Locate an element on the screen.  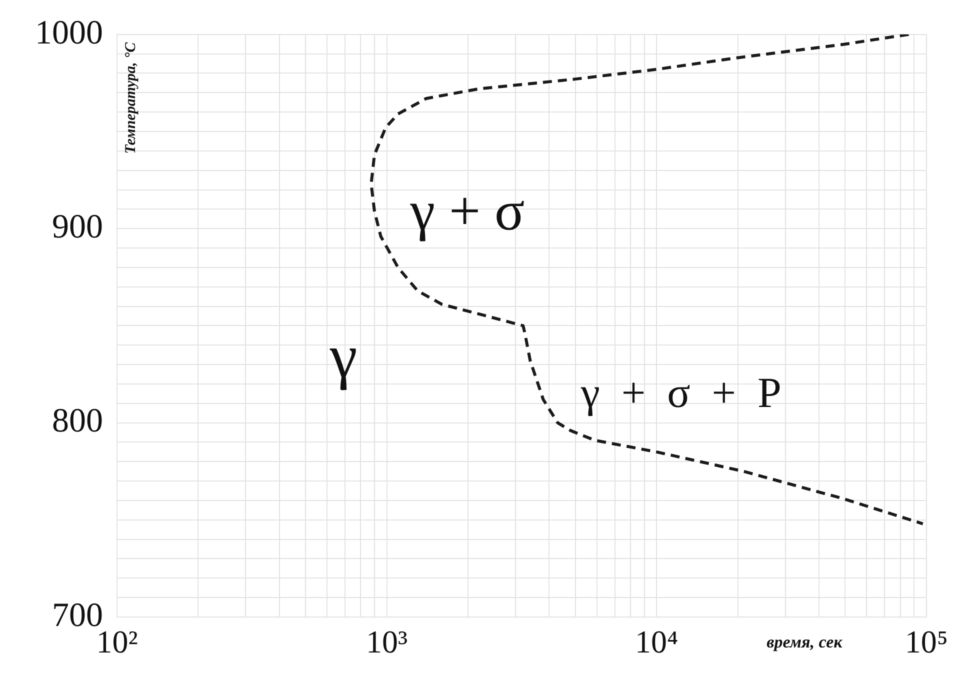
y-tick-label: 800 is located at coordinates (77, 421).